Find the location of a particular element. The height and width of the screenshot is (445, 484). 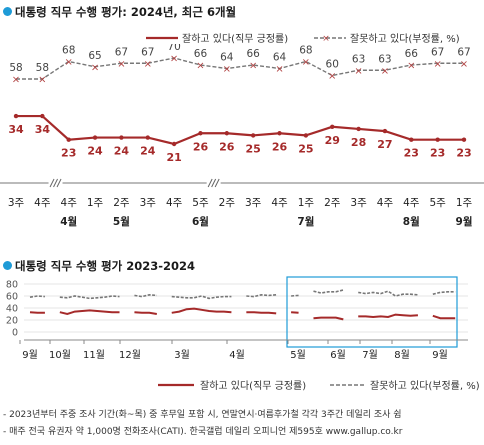

x-tick-label: 7월 is located at coordinates (370, 355).